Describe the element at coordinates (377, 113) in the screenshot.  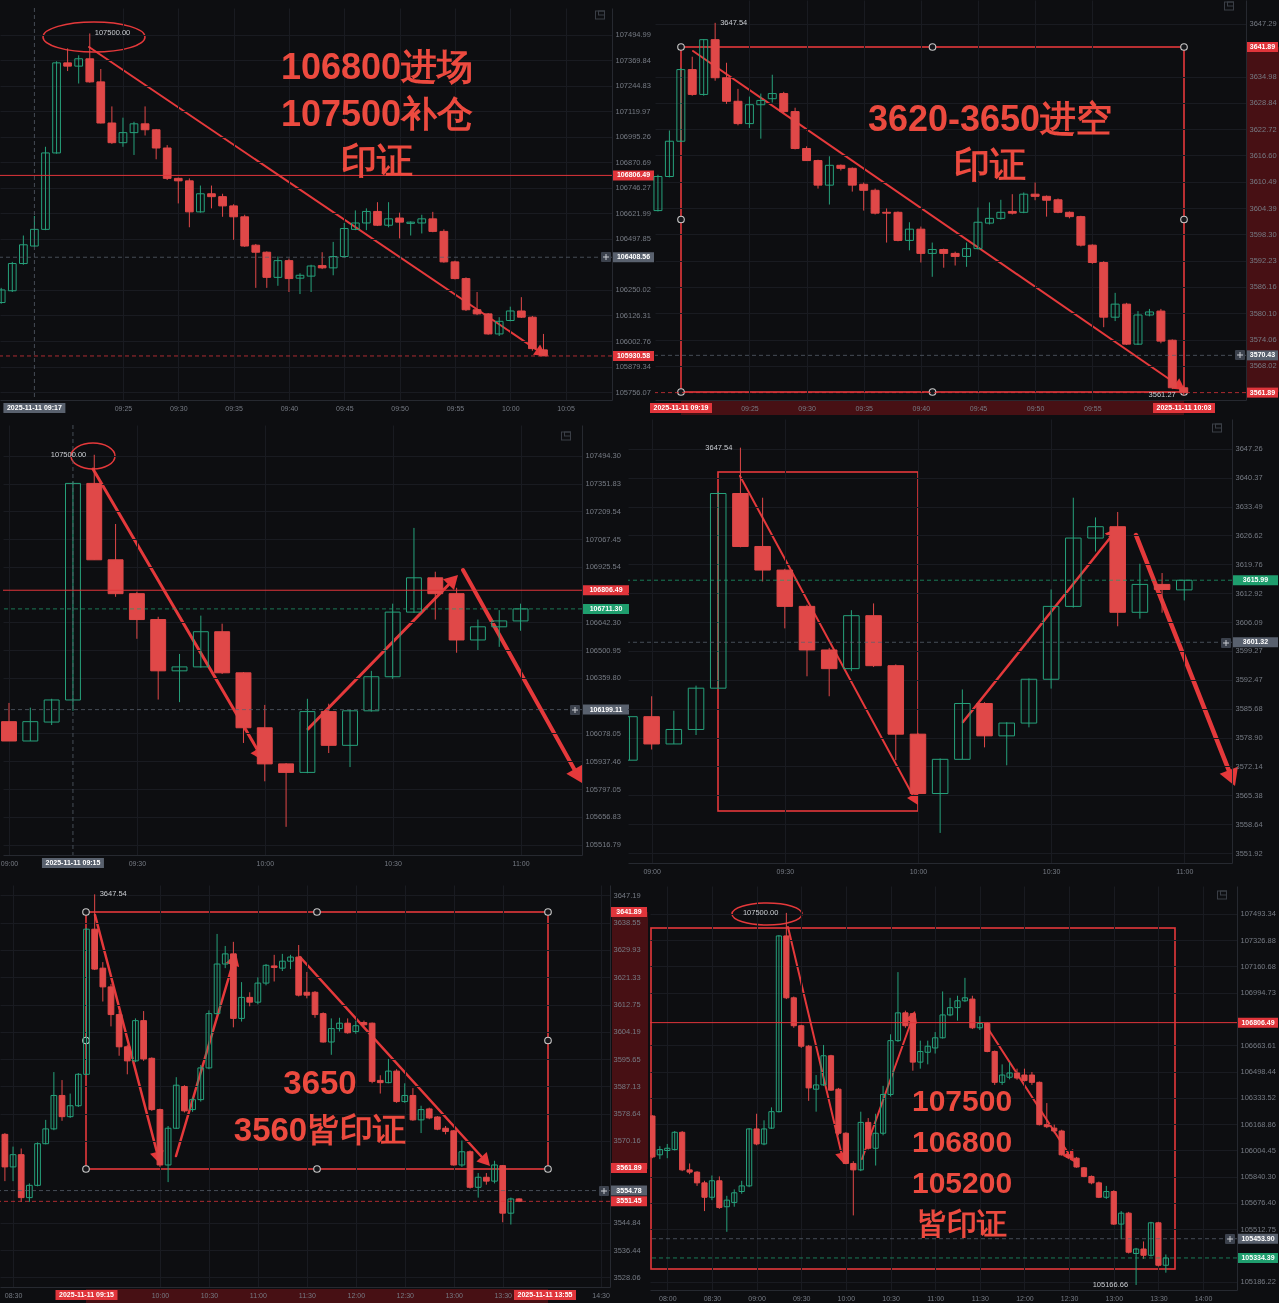
I see `annotation: 107500补仓` at that location.